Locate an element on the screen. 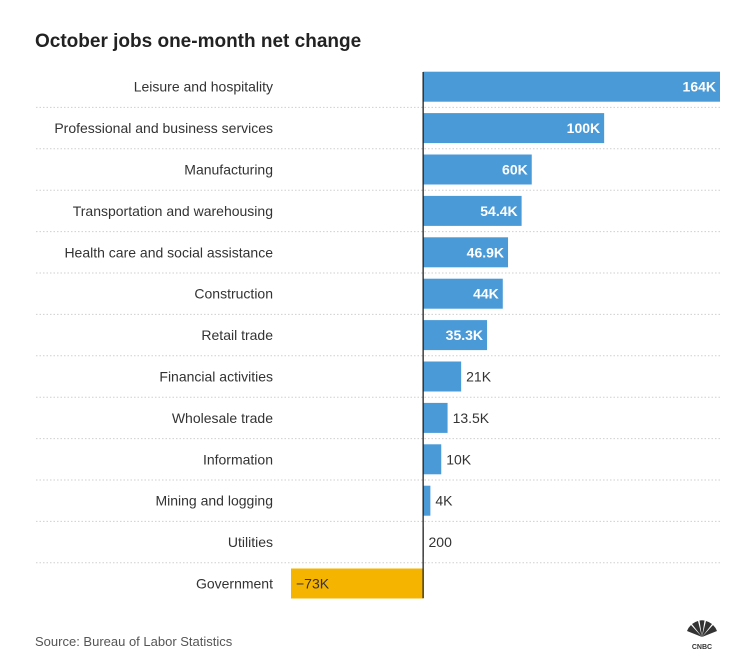  category-label: Mining and logging is located at coordinates (214, 501).